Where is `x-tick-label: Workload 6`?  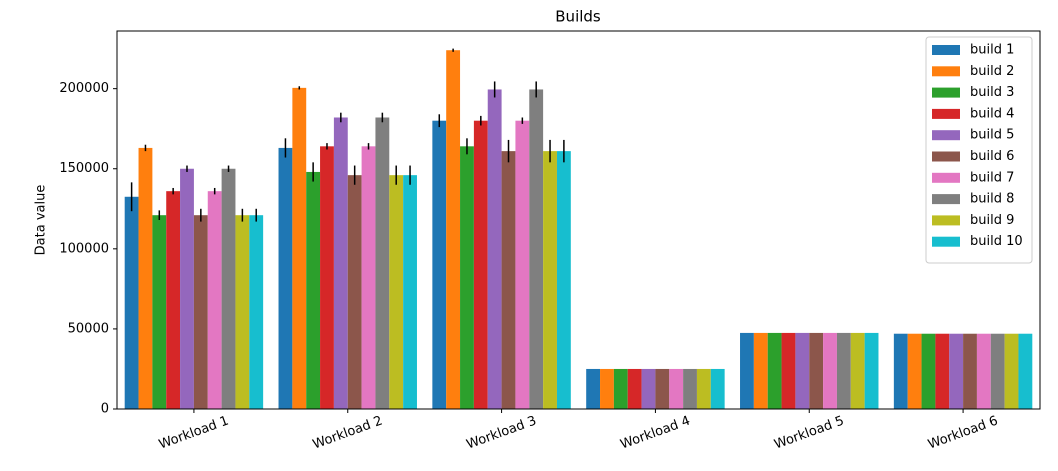
x-tick-label: Workload 6 is located at coordinates (963, 432).